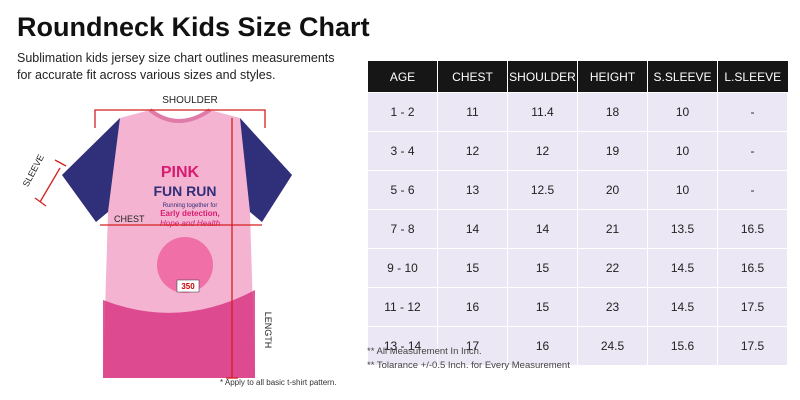 The image size is (800, 400). Describe the element at coordinates (190, 206) in the screenshot. I see `print-text: Running together for` at that location.